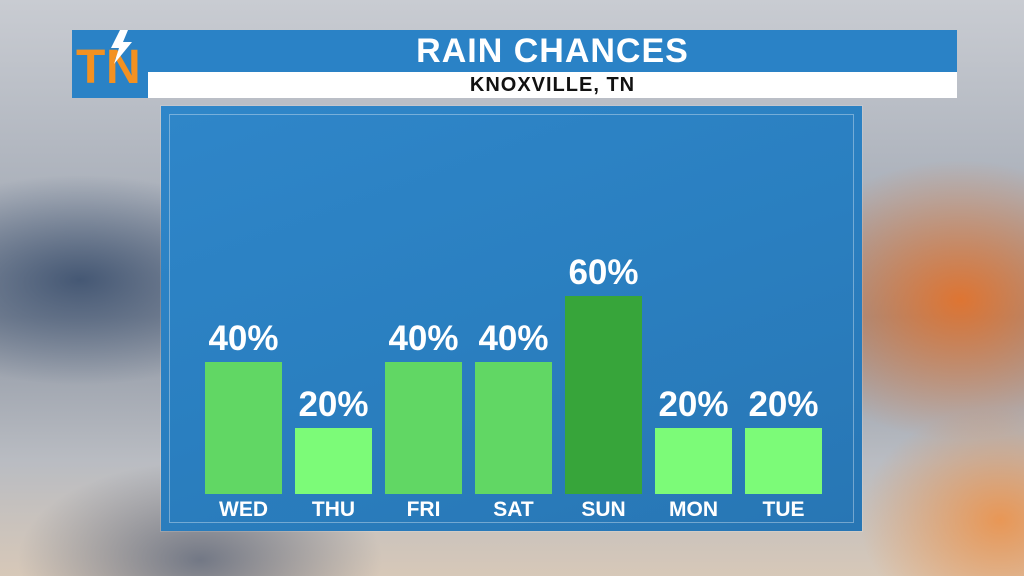  What do you see at coordinates (552, 51) in the screenshot?
I see `chart-title: RAIN CHANCES` at bounding box center [552, 51].